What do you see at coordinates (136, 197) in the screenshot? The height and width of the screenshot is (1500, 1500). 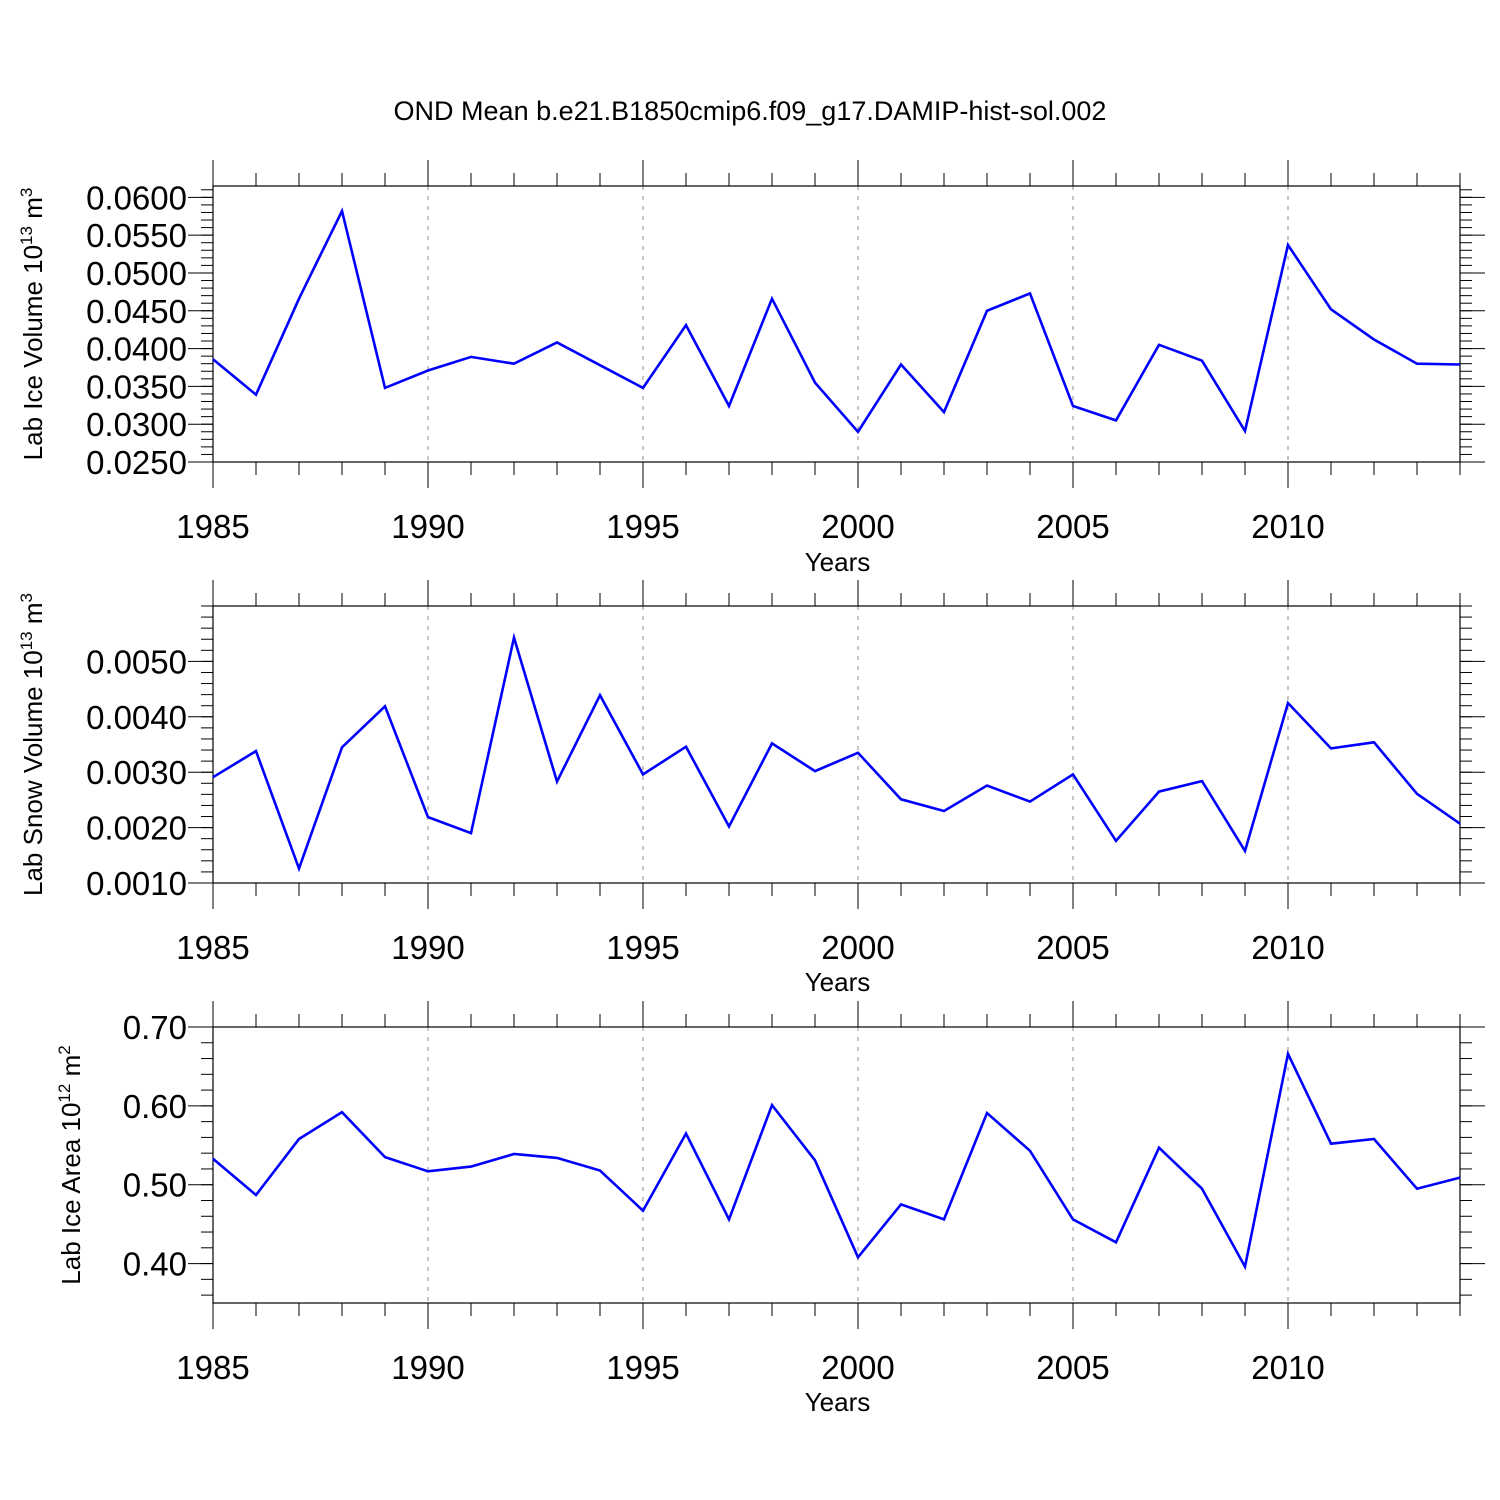 I see `y-tick-label: 0.0600` at bounding box center [136, 197].